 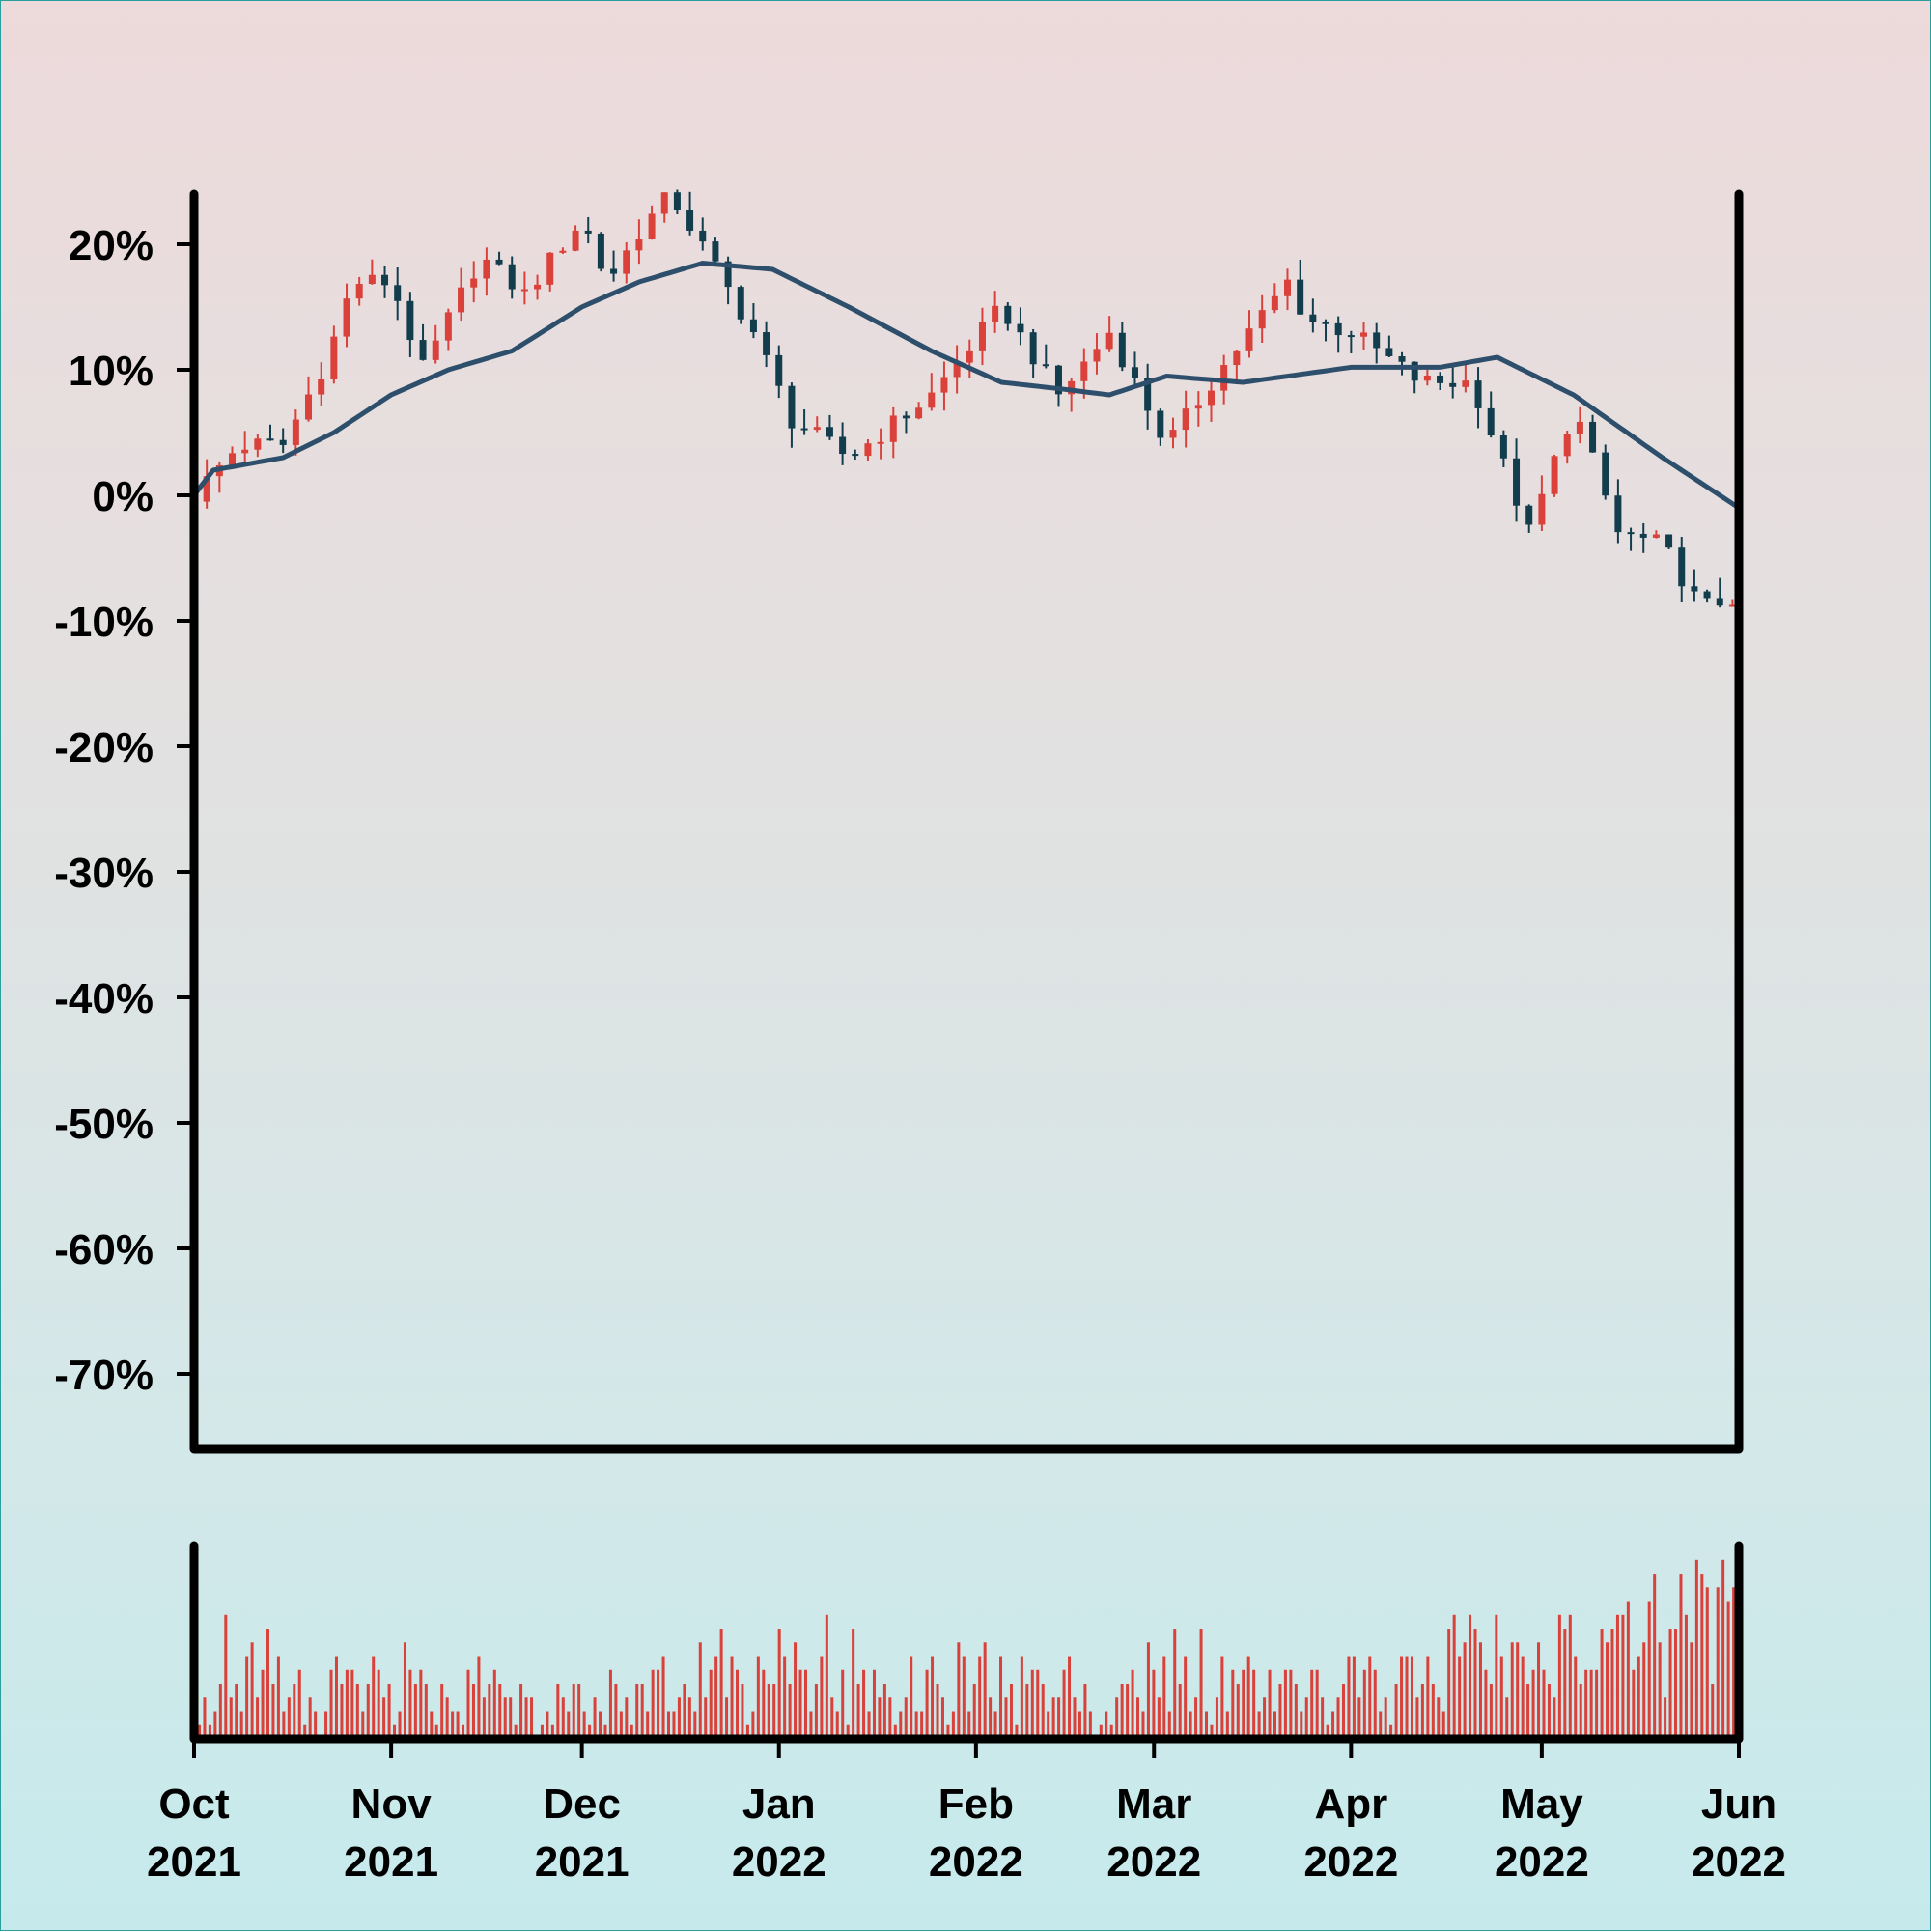 I want to click on x-tick-month-label: Jan, so click(x=779, y=1804).